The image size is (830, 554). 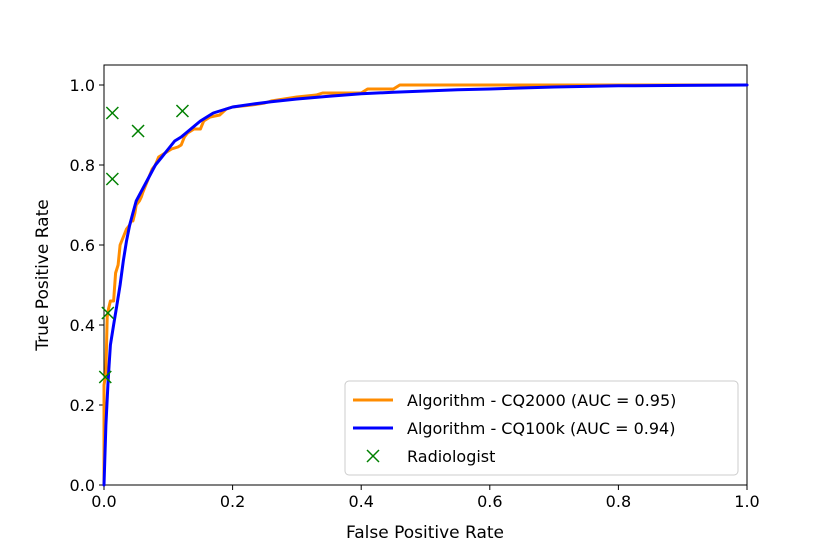 I want to click on x-tick-label: 0.2, so click(x=232, y=501).